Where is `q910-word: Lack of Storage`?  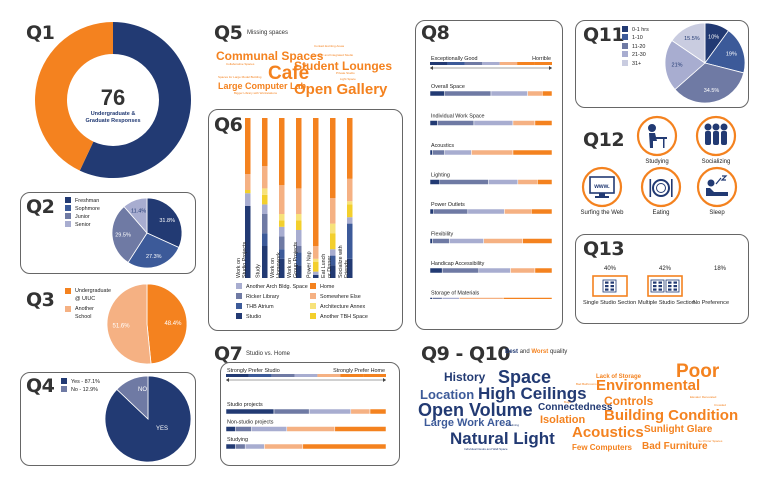 q910-word: Lack of Storage is located at coordinates (619, 377).